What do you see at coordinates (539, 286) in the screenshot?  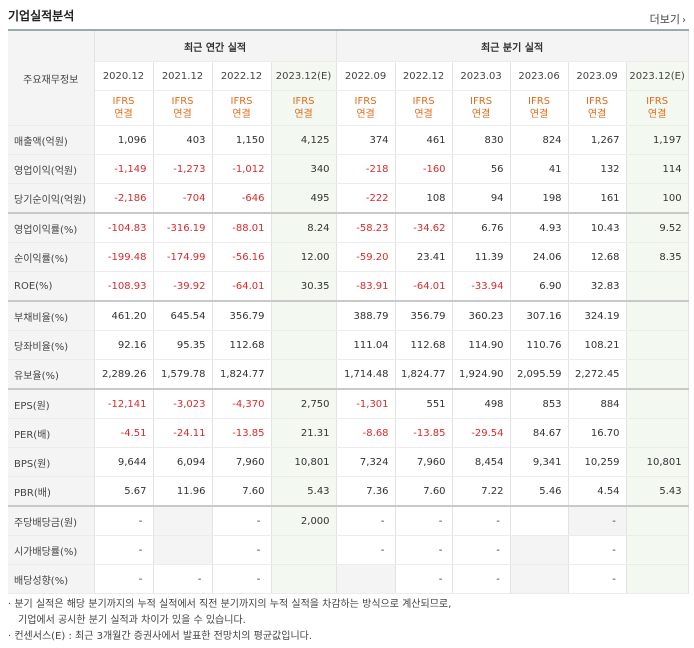 I see `table-cell: 6.90` at bounding box center [539, 286].